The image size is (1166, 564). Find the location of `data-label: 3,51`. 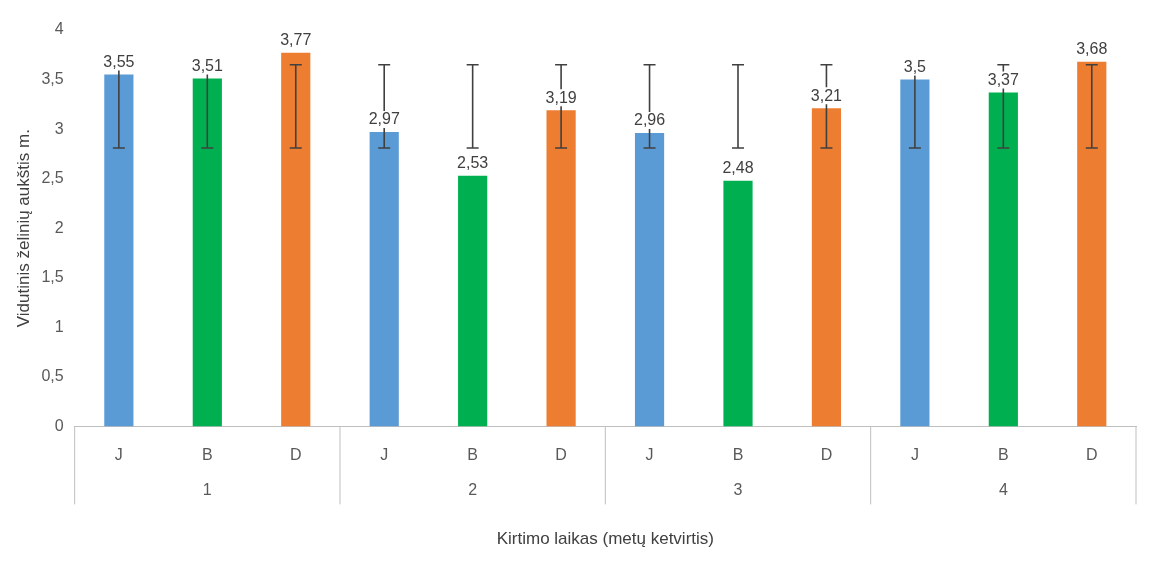

data-label: 3,51 is located at coordinates (207, 65).